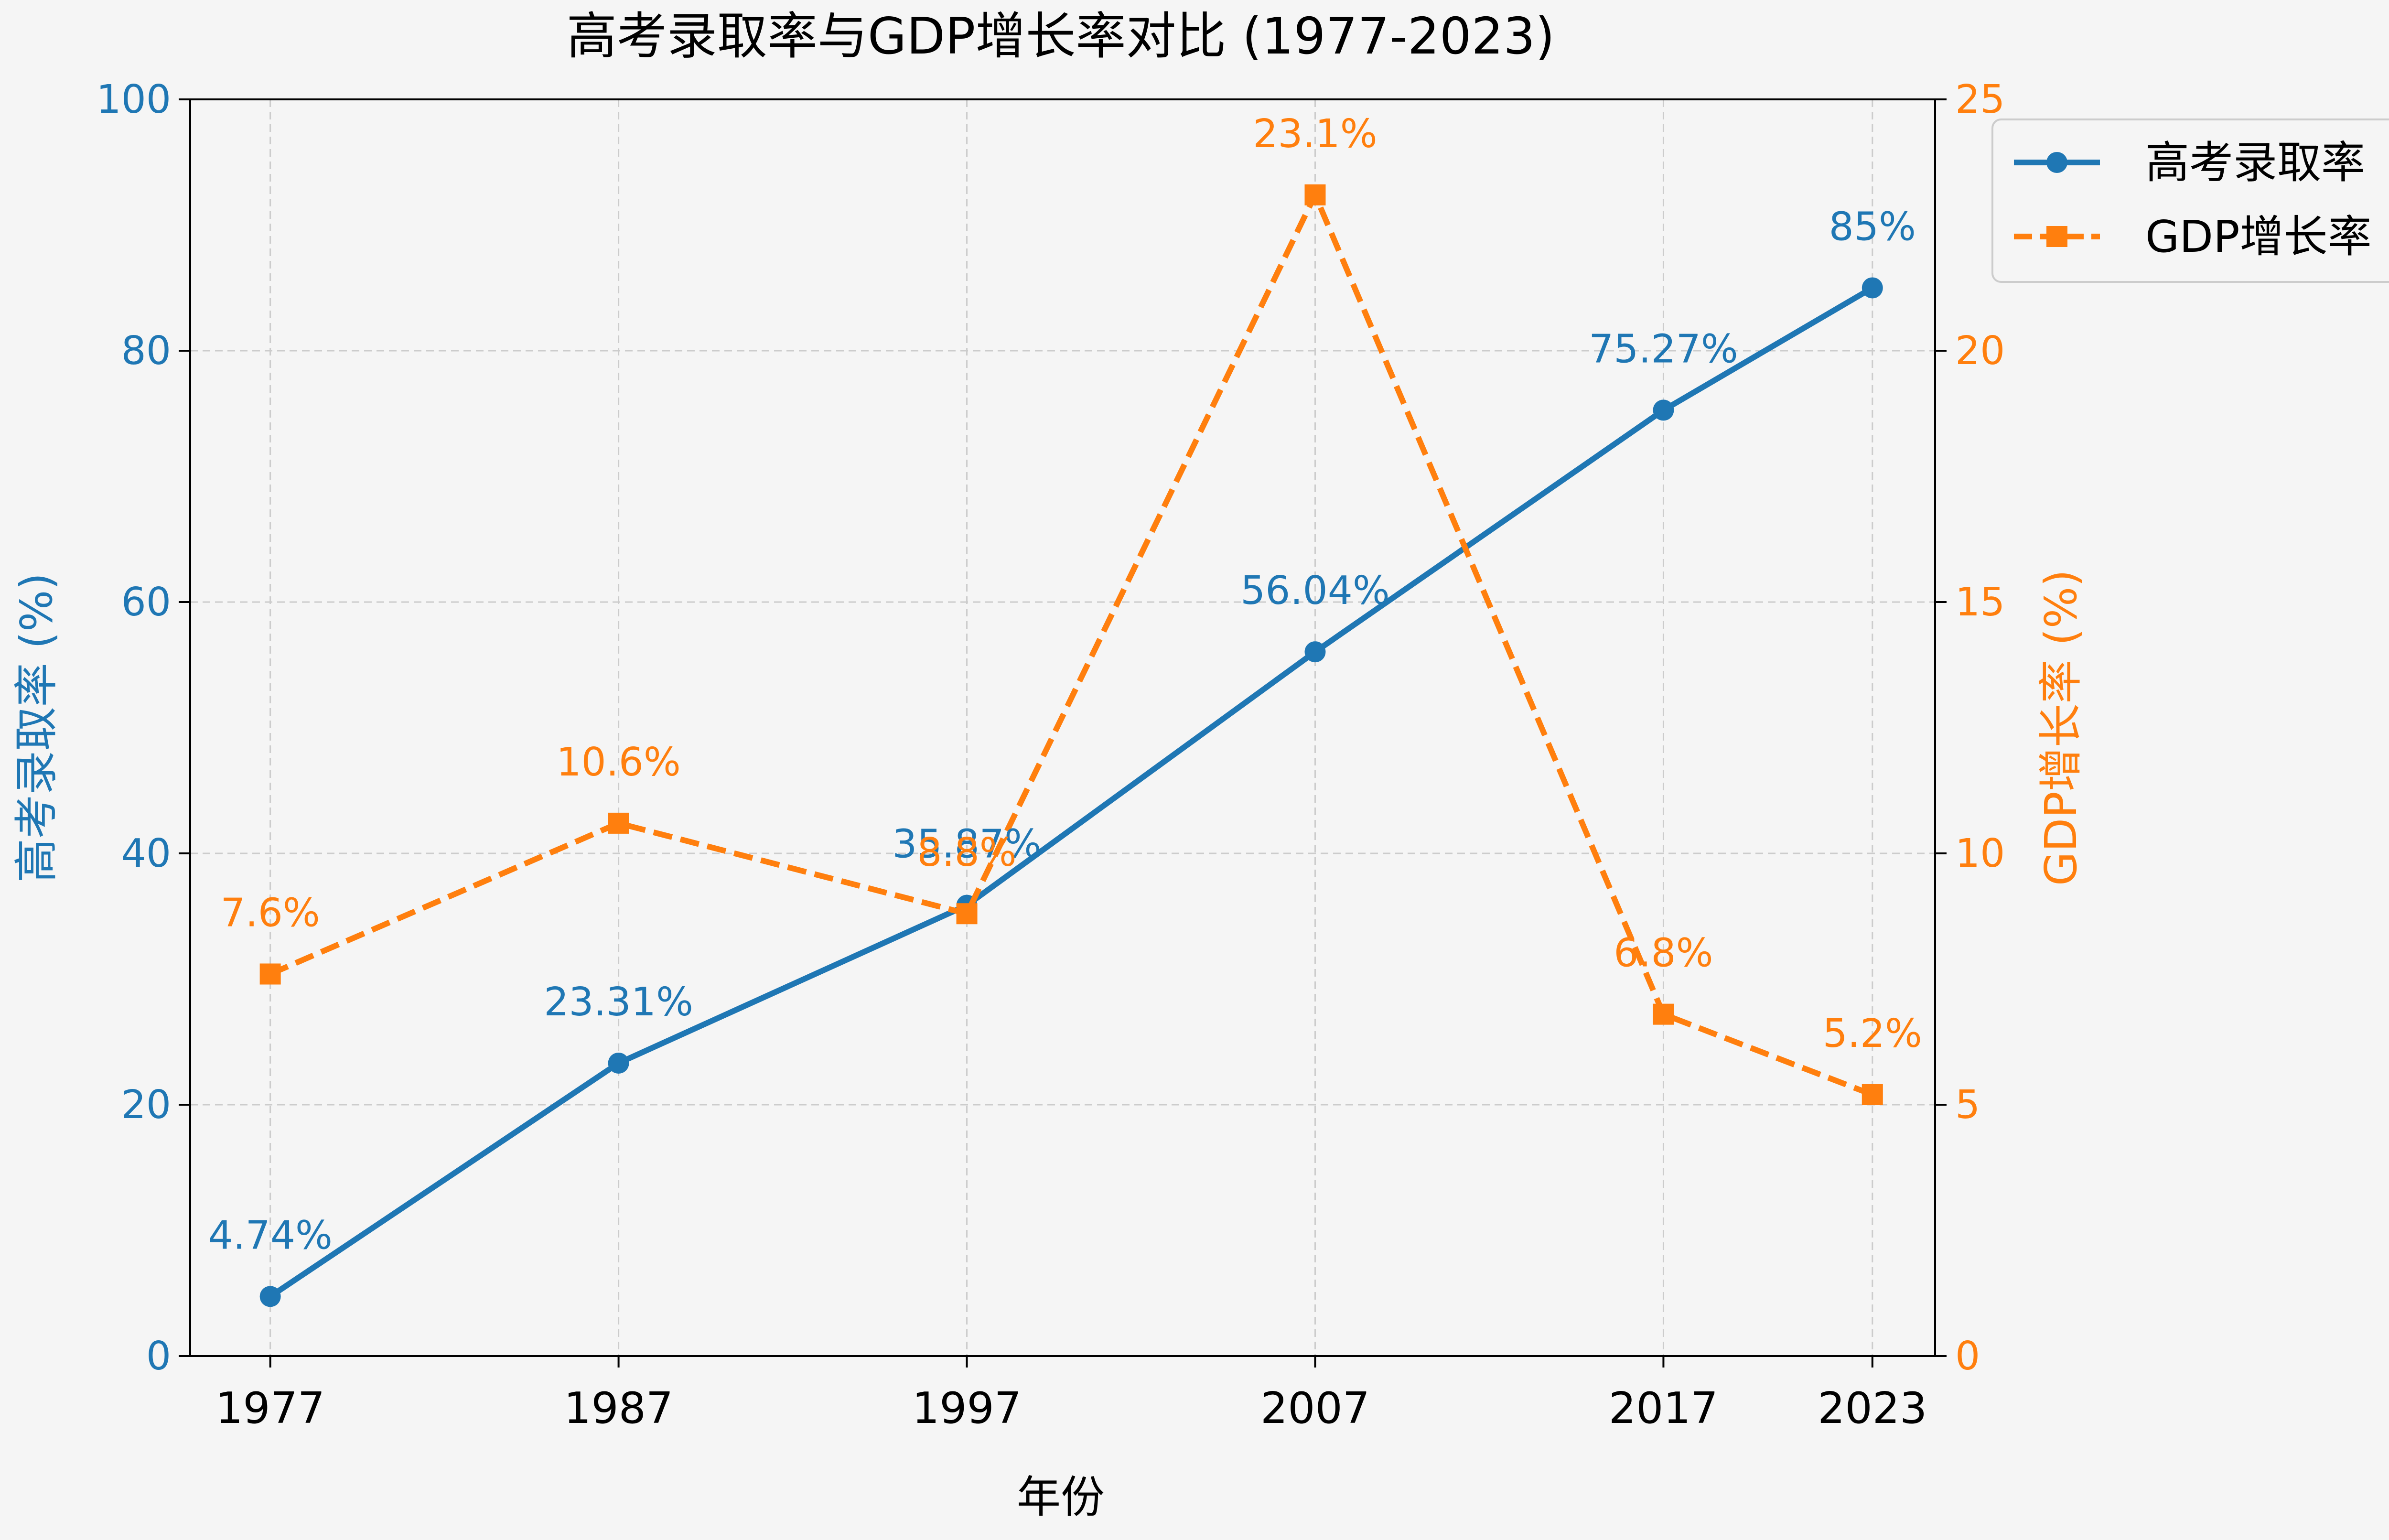  Describe the element at coordinates (2258, 236) in the screenshot. I see `legend-label-gdp-growth: GDP增长率` at that location.